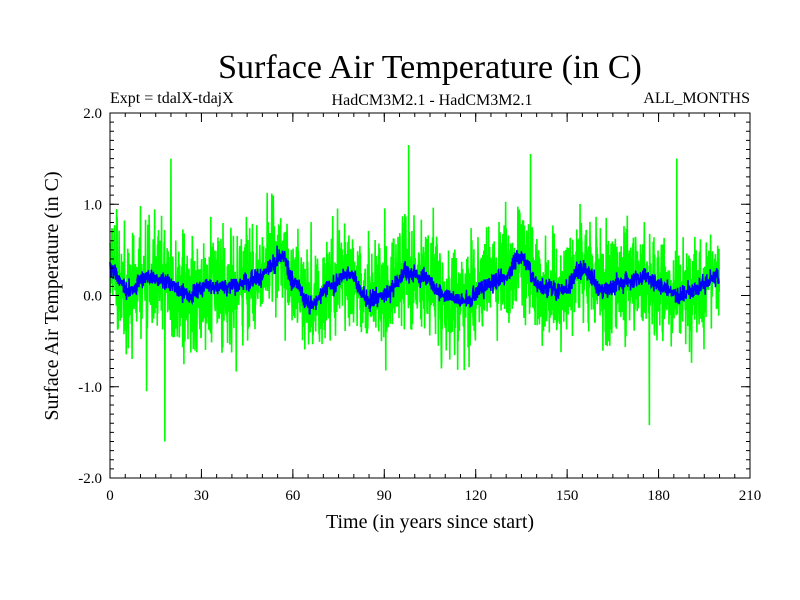  What do you see at coordinates (384, 496) in the screenshot?
I see `x-tick-label: 90` at bounding box center [384, 496].